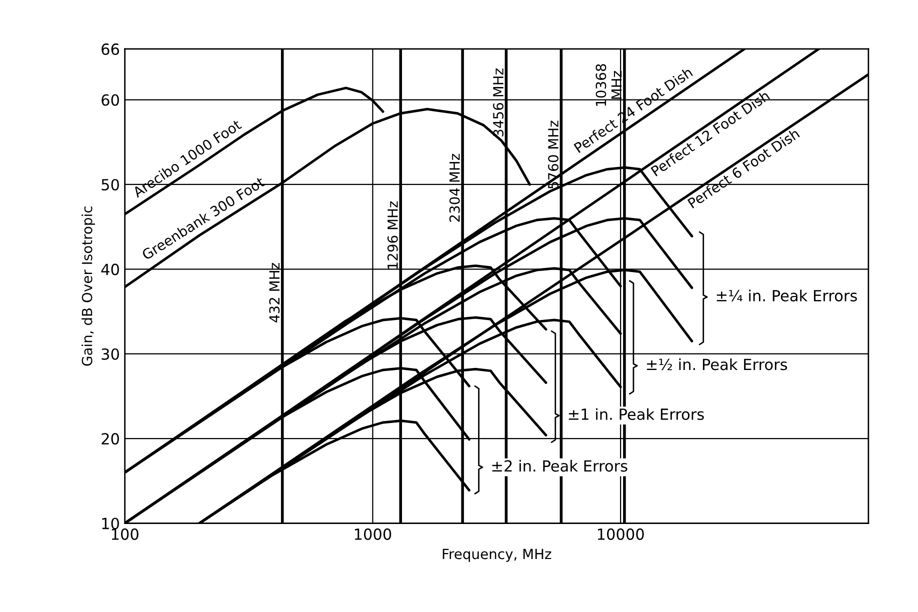 This screenshot has height=612, width=918. What do you see at coordinates (110, 270) in the screenshot?
I see `y-tick-label: 40` at bounding box center [110, 270].